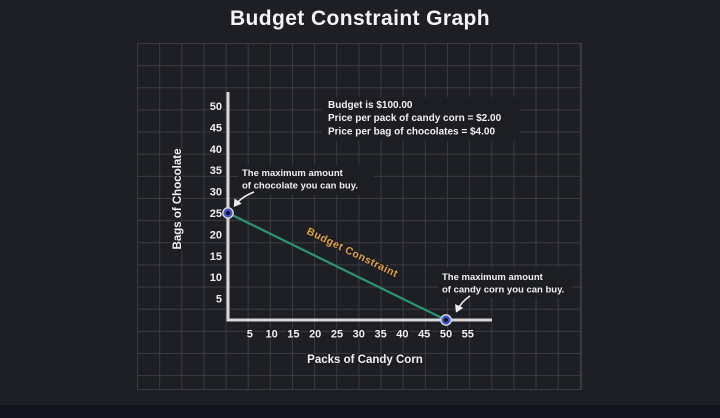 Image resolution: width=720 pixels, height=418 pixels. I want to click on budget-info-line: Price per pack of candy corn = $2.00, so click(415, 118).